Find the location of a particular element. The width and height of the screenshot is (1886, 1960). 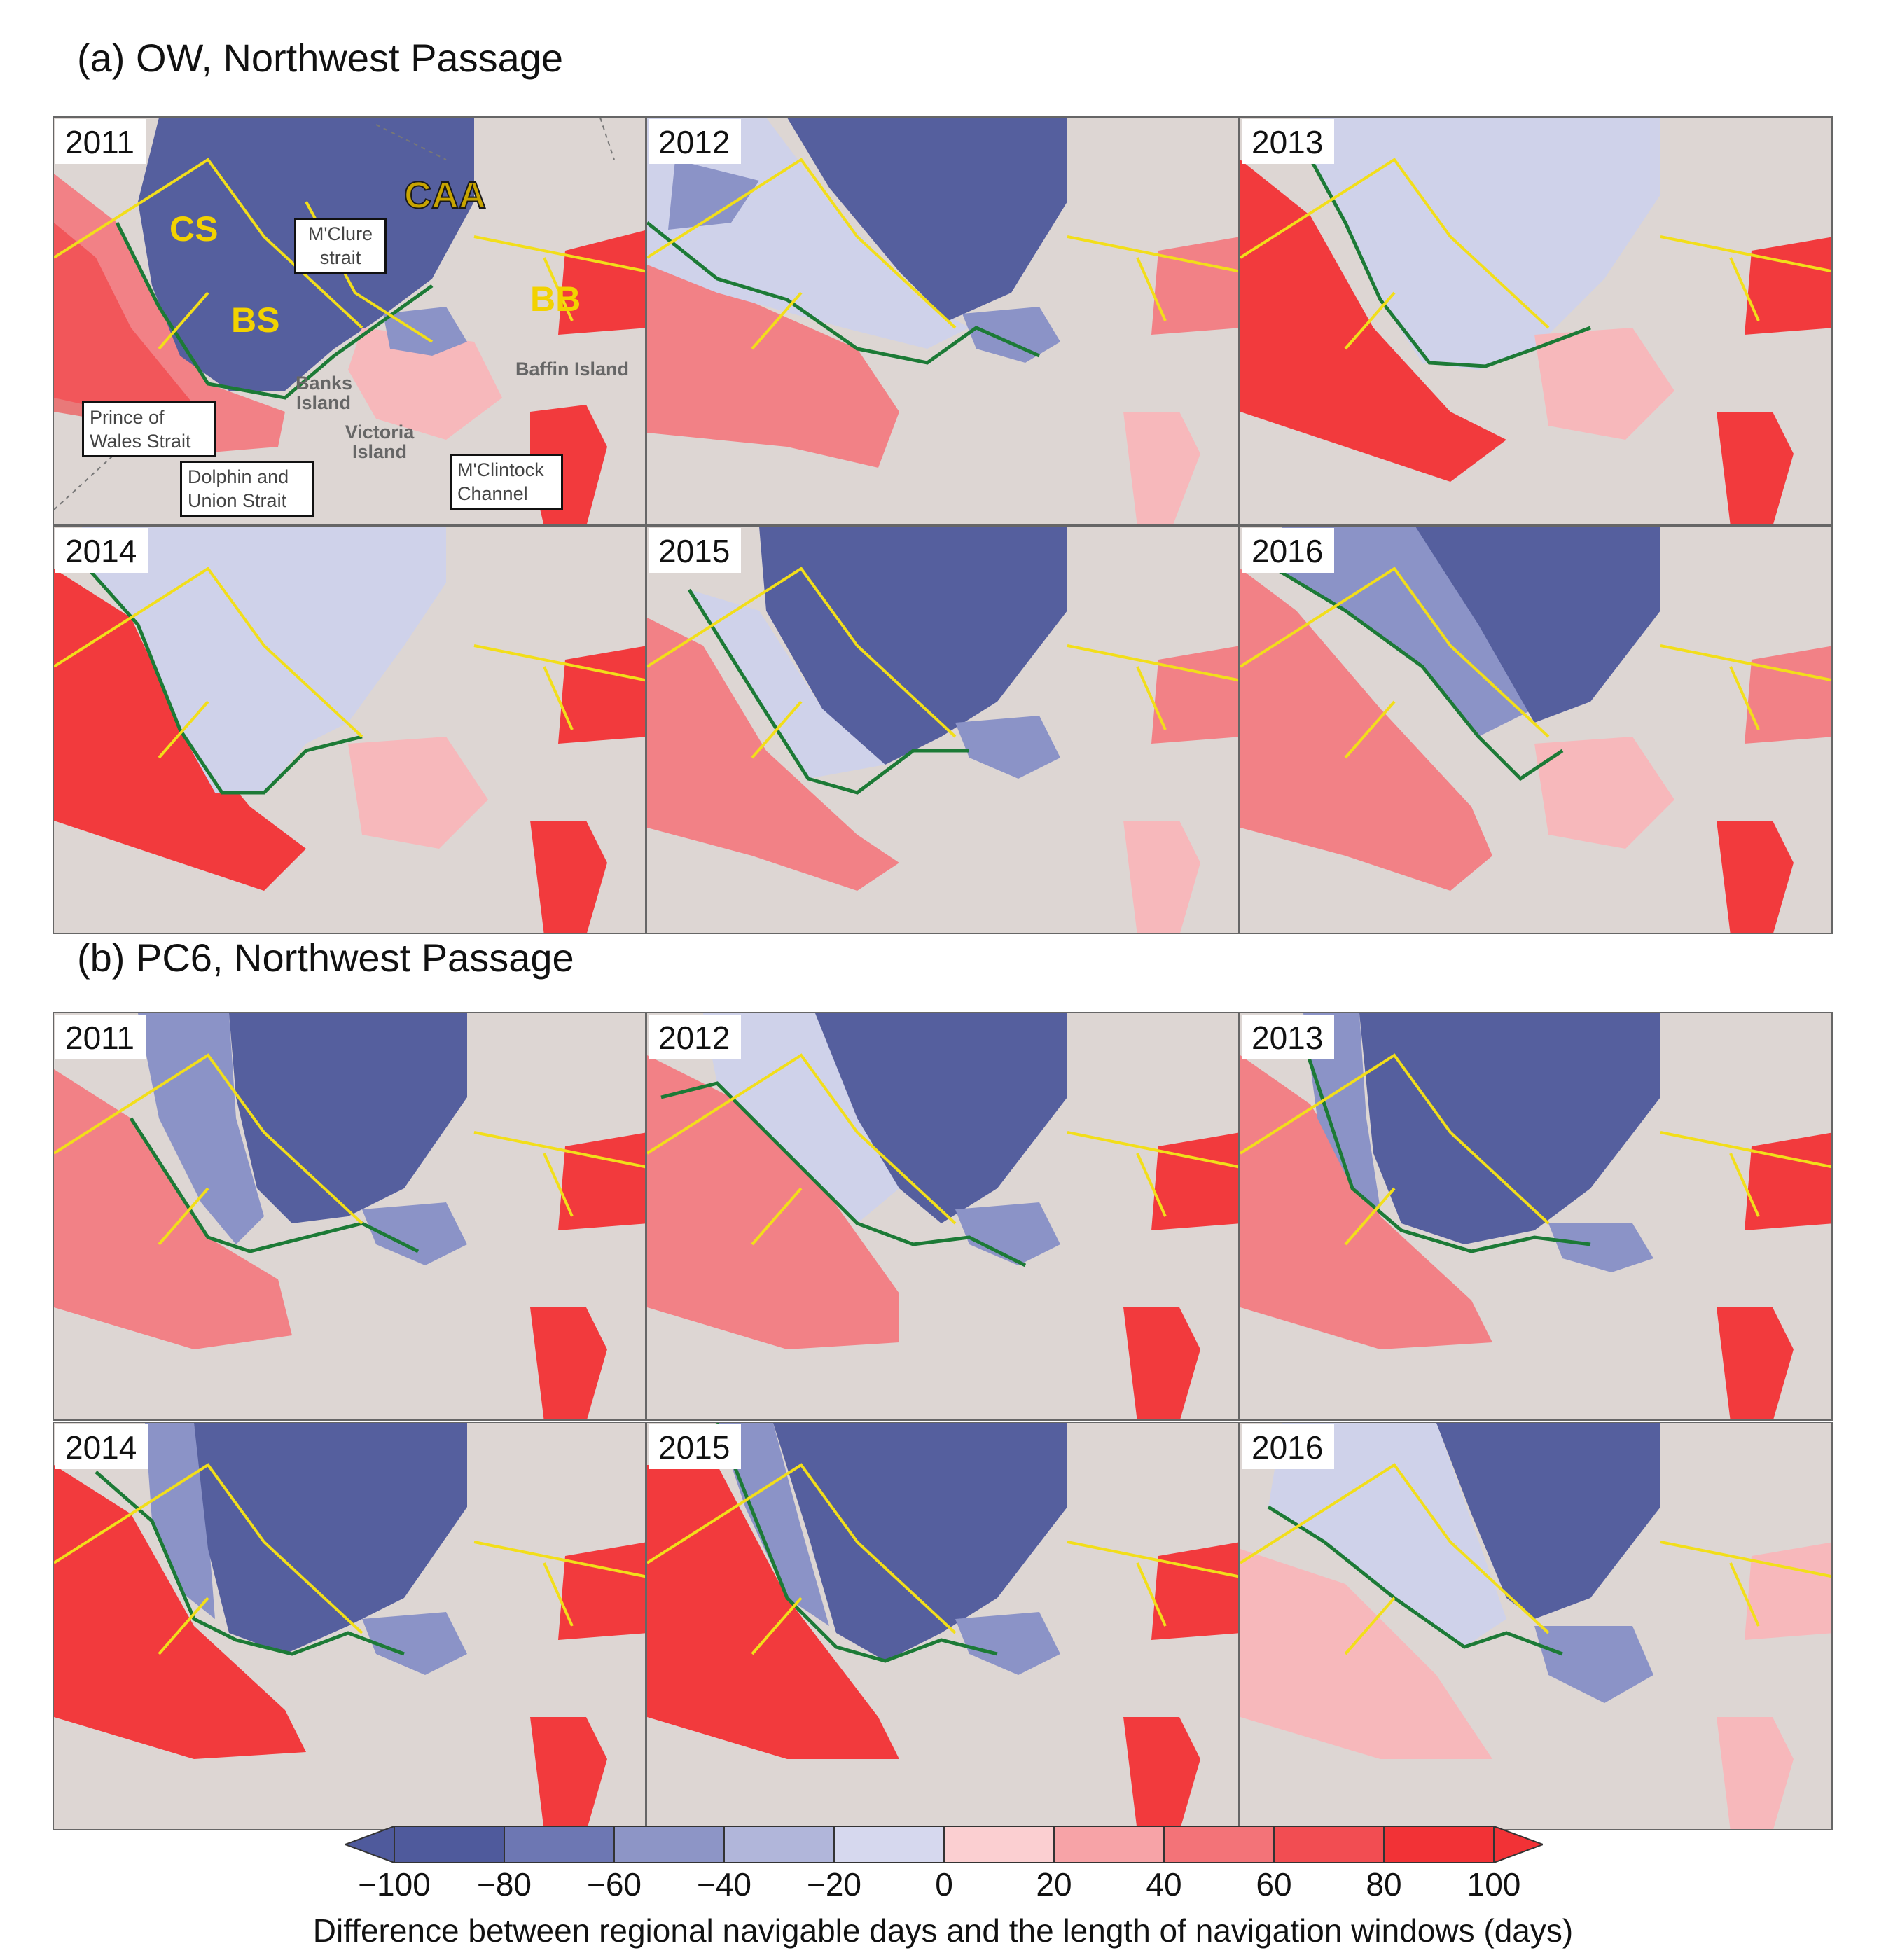

colorbar-tick-label: −40 is located at coordinates (724, 1884).